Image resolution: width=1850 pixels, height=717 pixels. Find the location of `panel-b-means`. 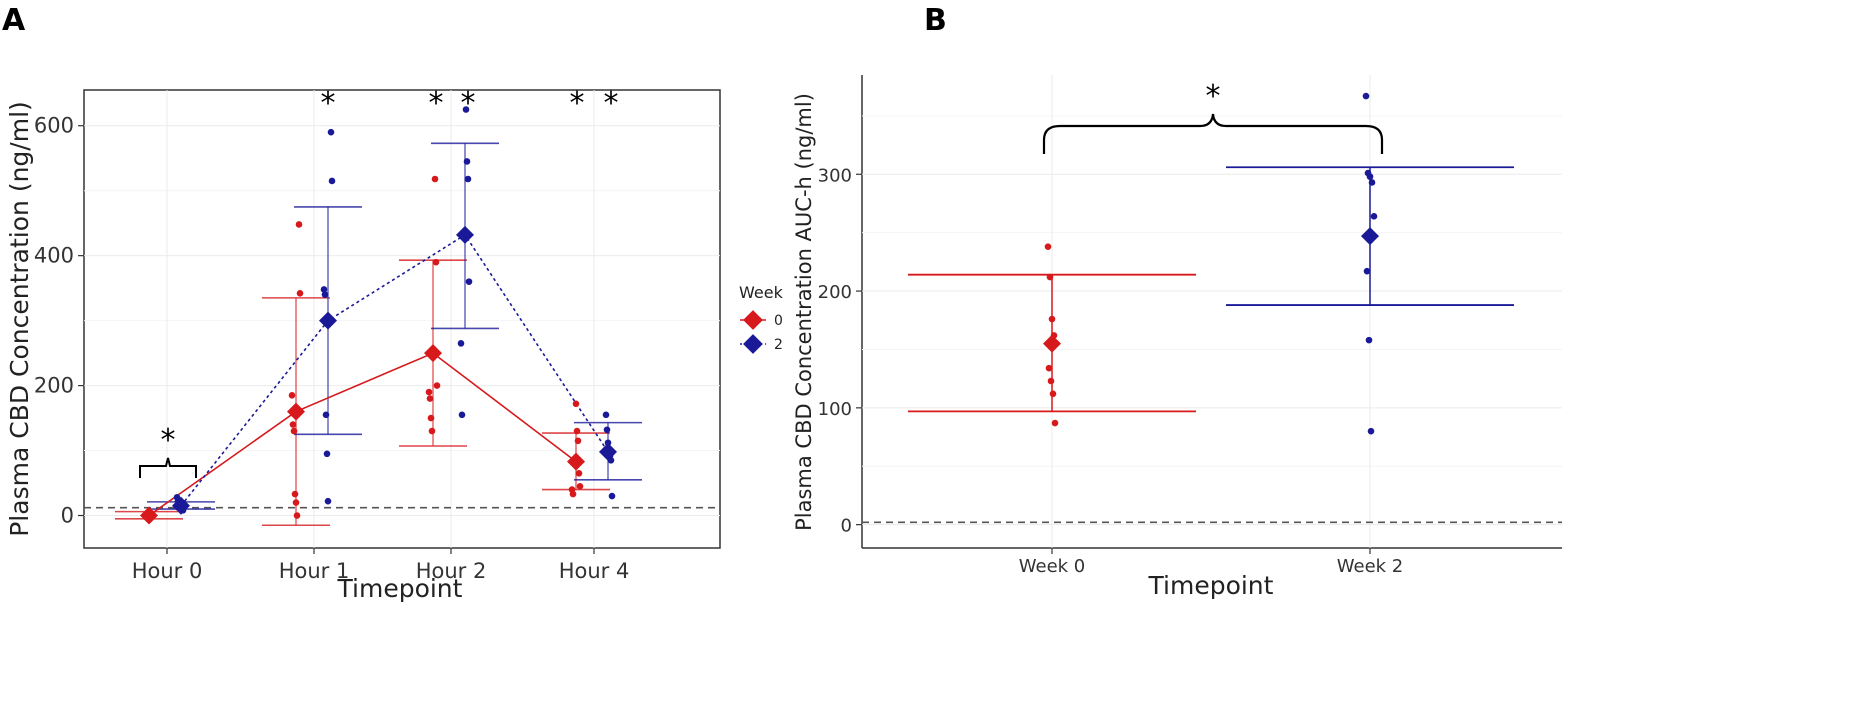

panel-b-means is located at coordinates (1211, 290).